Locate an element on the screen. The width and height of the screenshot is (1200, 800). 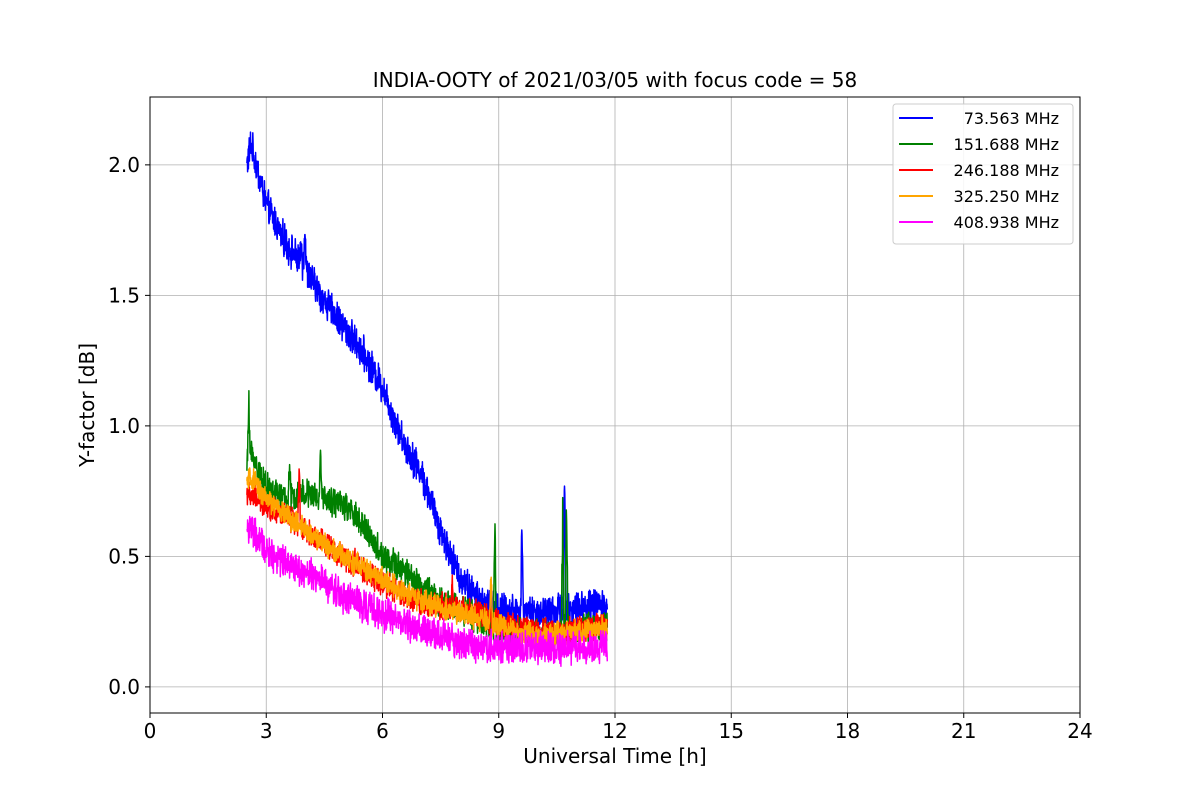
x-tick-label: 21 is located at coordinates (963, 731).